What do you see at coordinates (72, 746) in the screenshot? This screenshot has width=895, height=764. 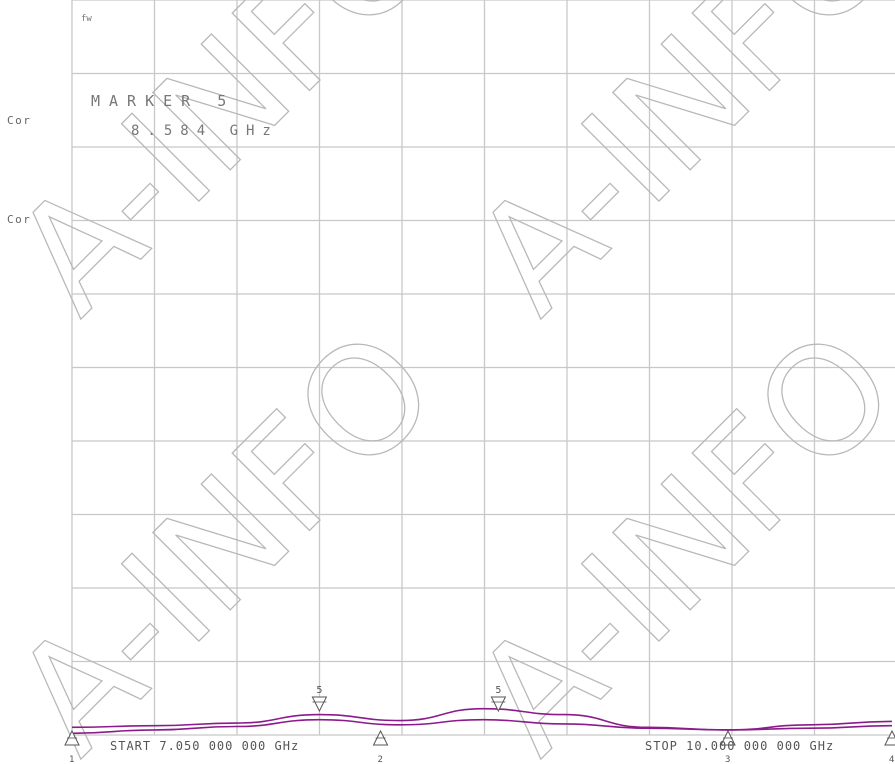 I see `marker-1-up: 1` at bounding box center [72, 746].